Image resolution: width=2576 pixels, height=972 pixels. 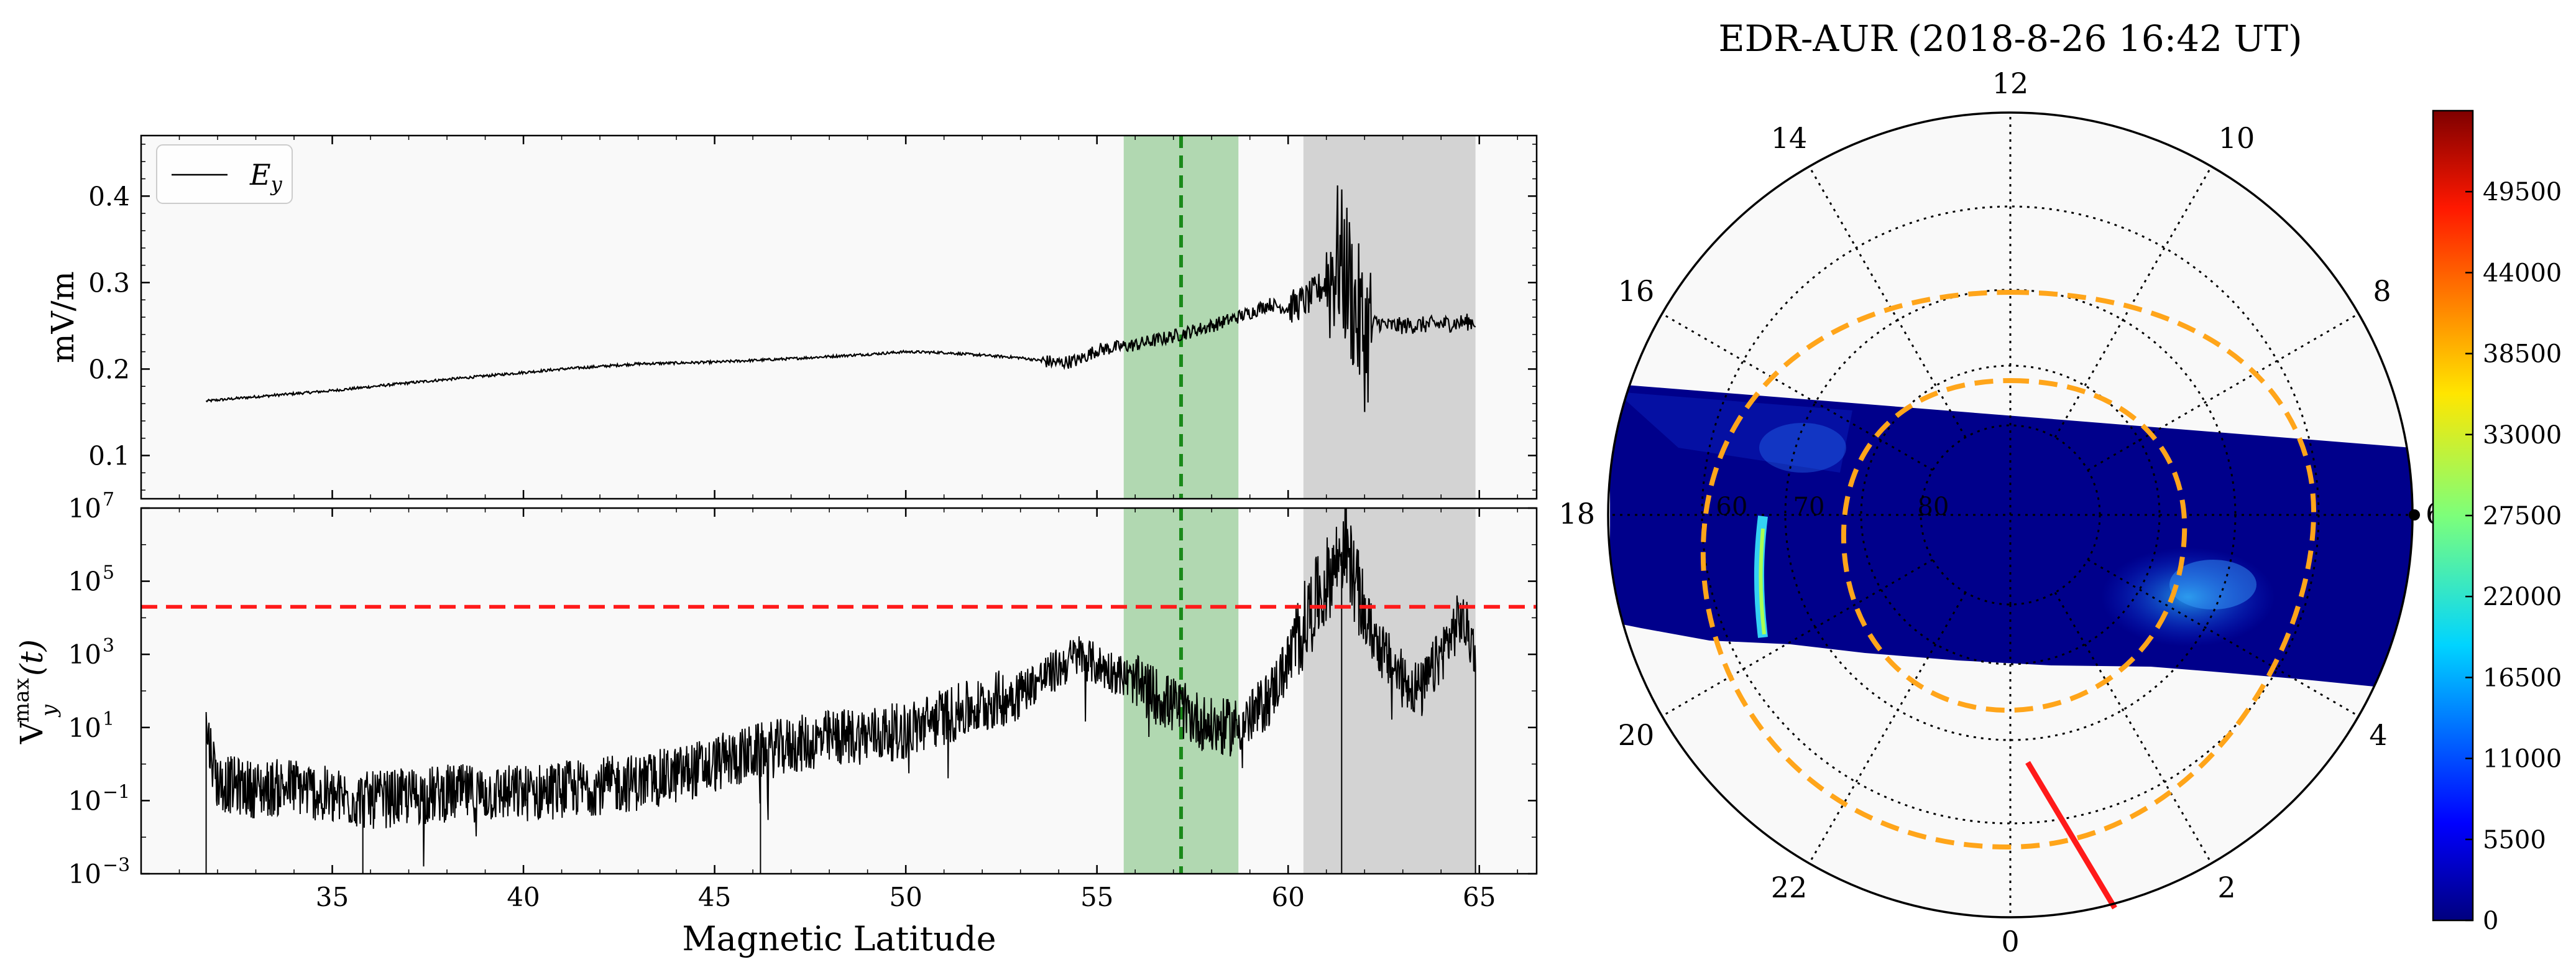 What do you see at coordinates (714, 897) in the screenshot?
I see `vy-xtick-label-2: 45` at bounding box center [714, 897].